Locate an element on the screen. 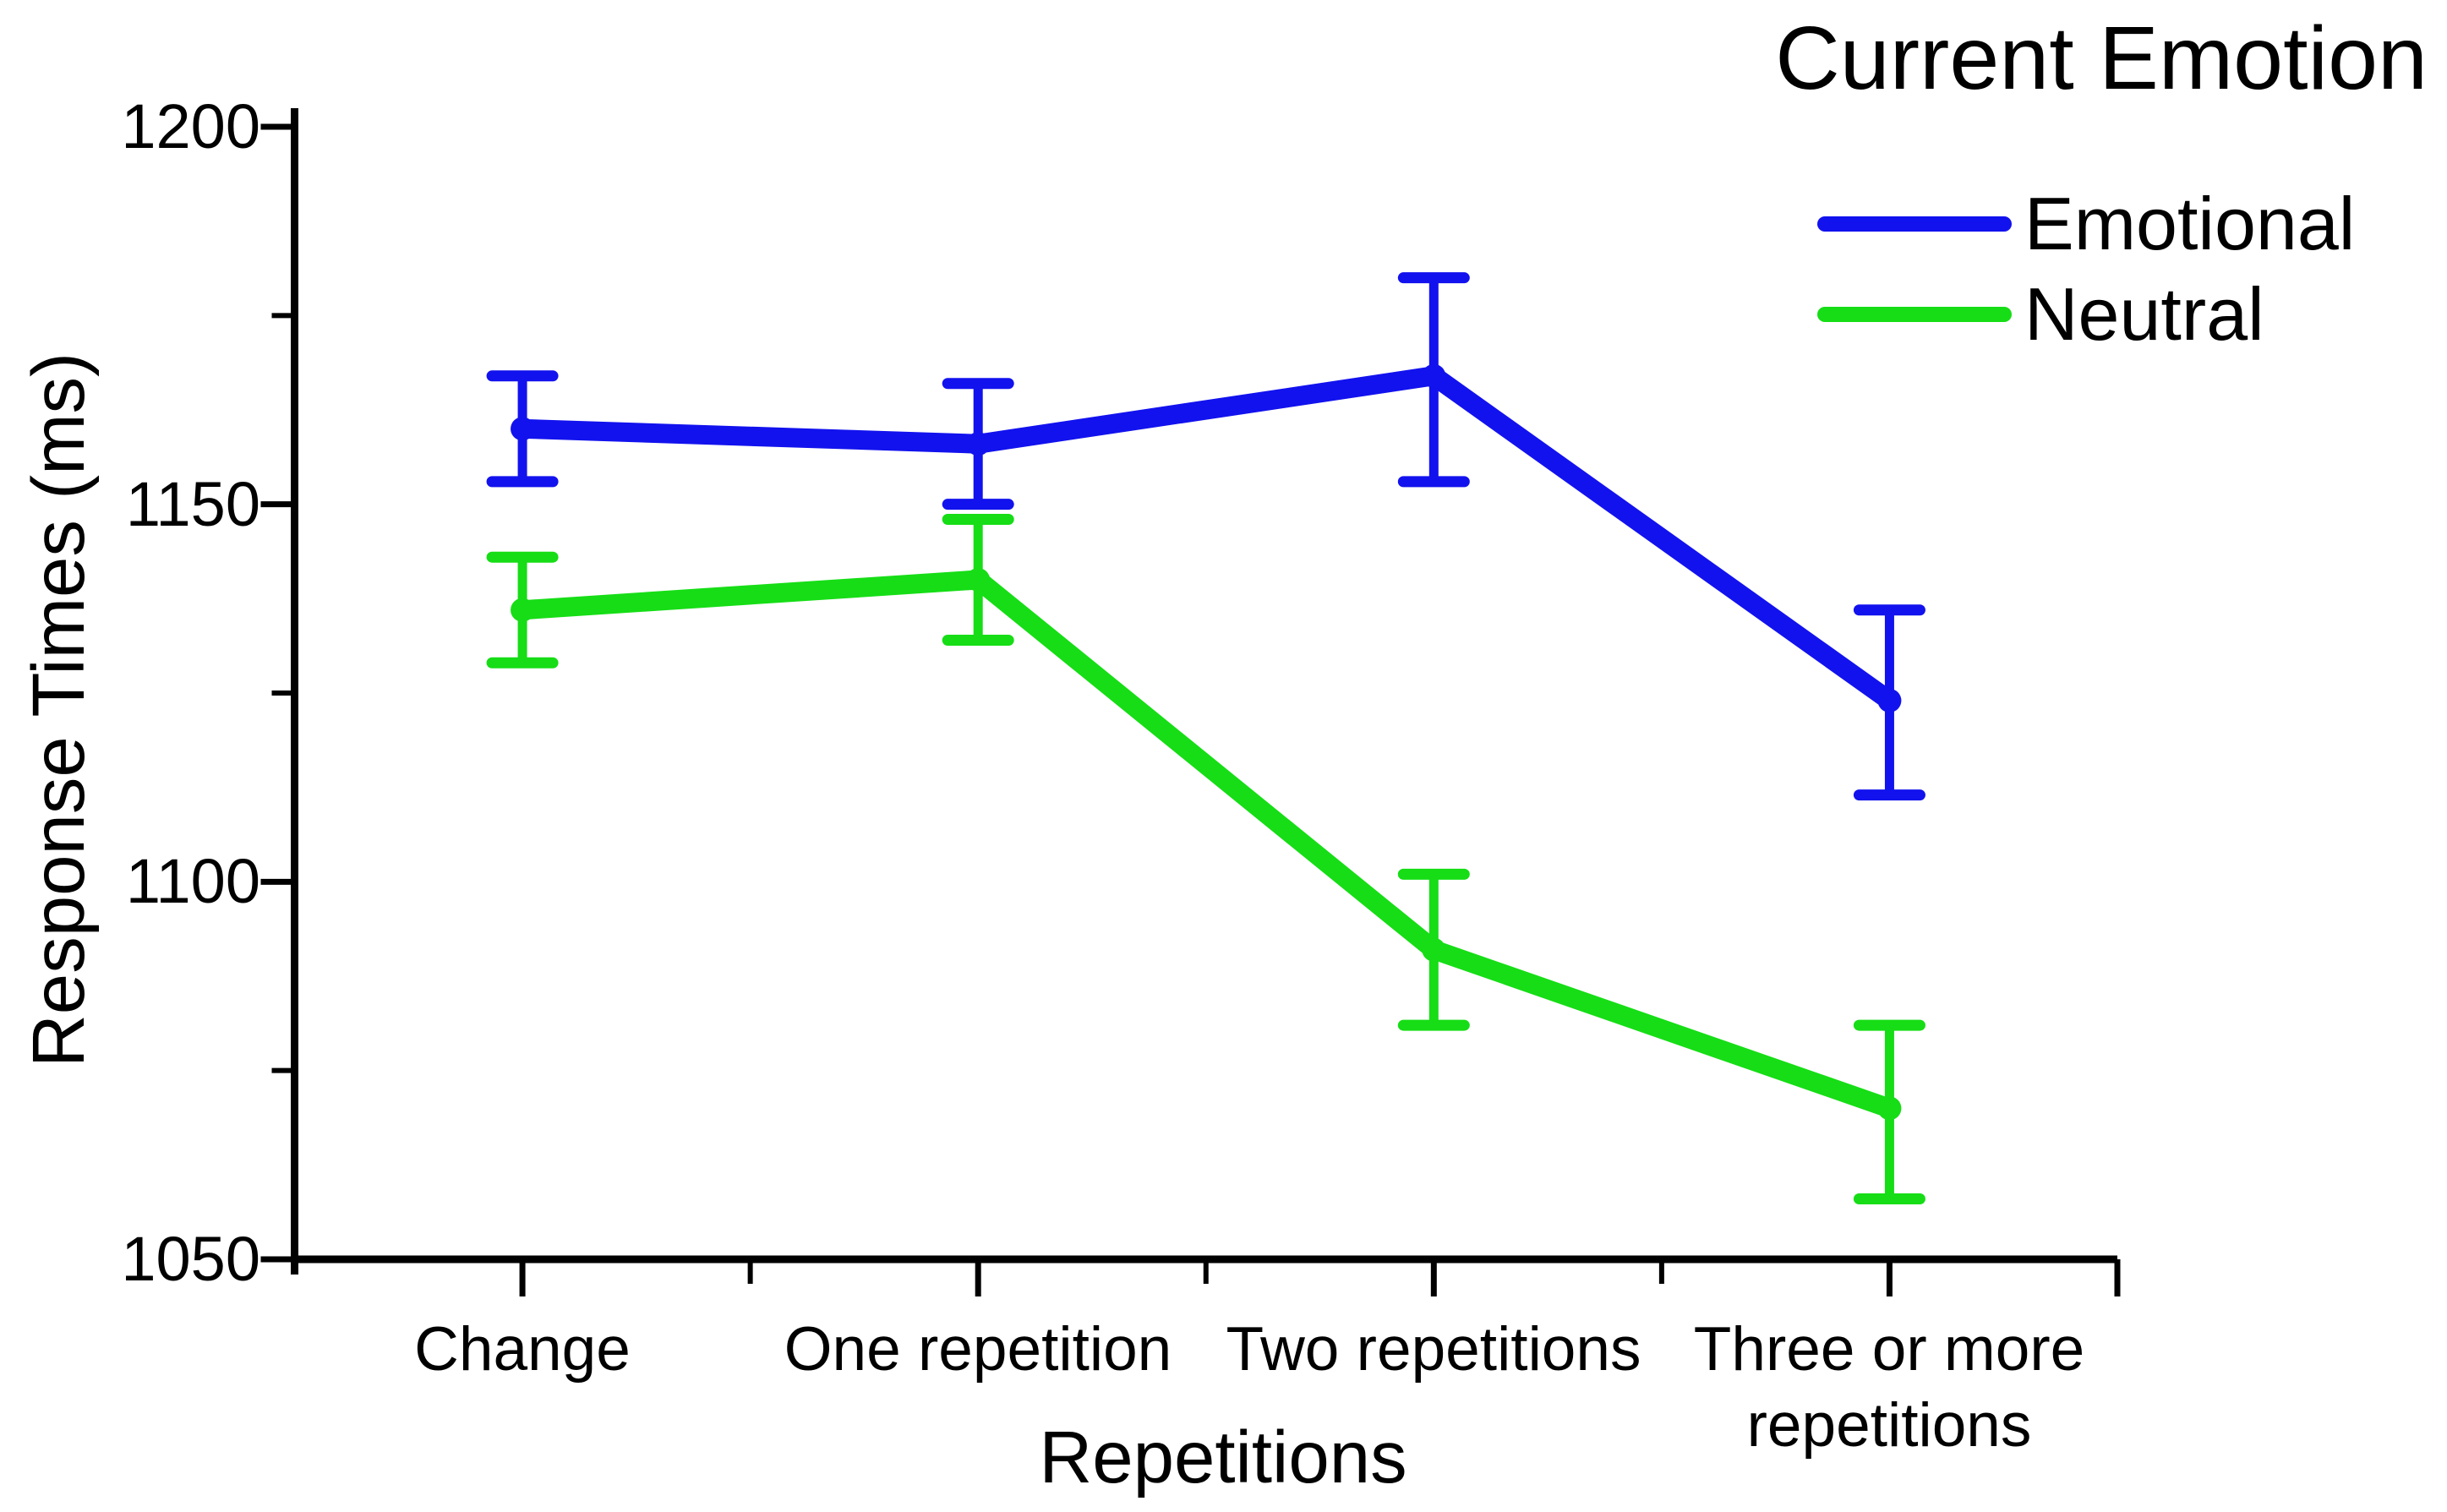  y-axis-title: Response Times (ms) is located at coordinates (59, 710).